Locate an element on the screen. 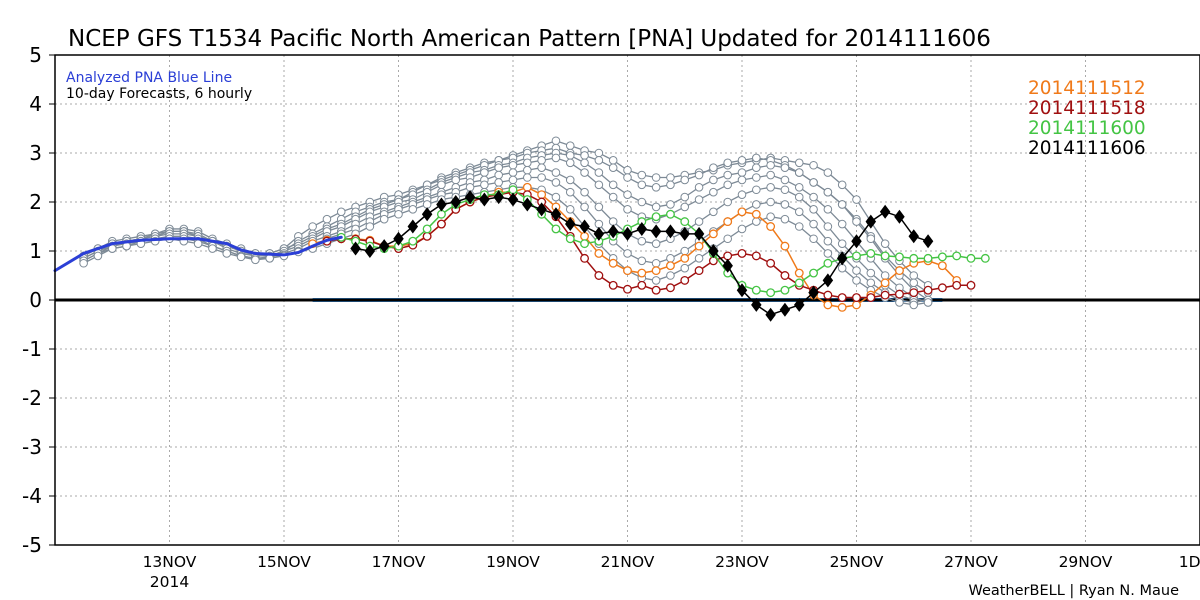 The height and width of the screenshot is (600, 1200). y-axis: 5 4 3 2 1 0 -1 -2 -3 -4 -5 is located at coordinates (38, 300).